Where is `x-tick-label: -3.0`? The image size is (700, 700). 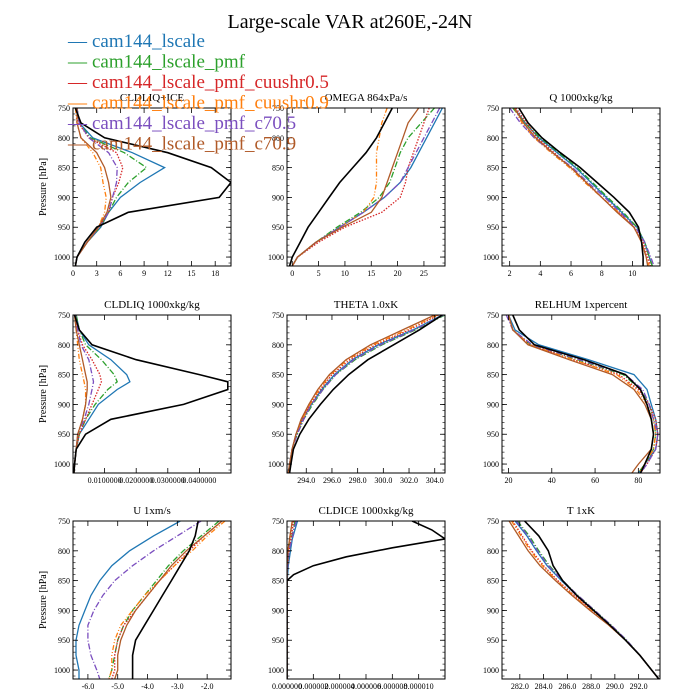 x-tick-label: -3.0 is located at coordinates (177, 686).